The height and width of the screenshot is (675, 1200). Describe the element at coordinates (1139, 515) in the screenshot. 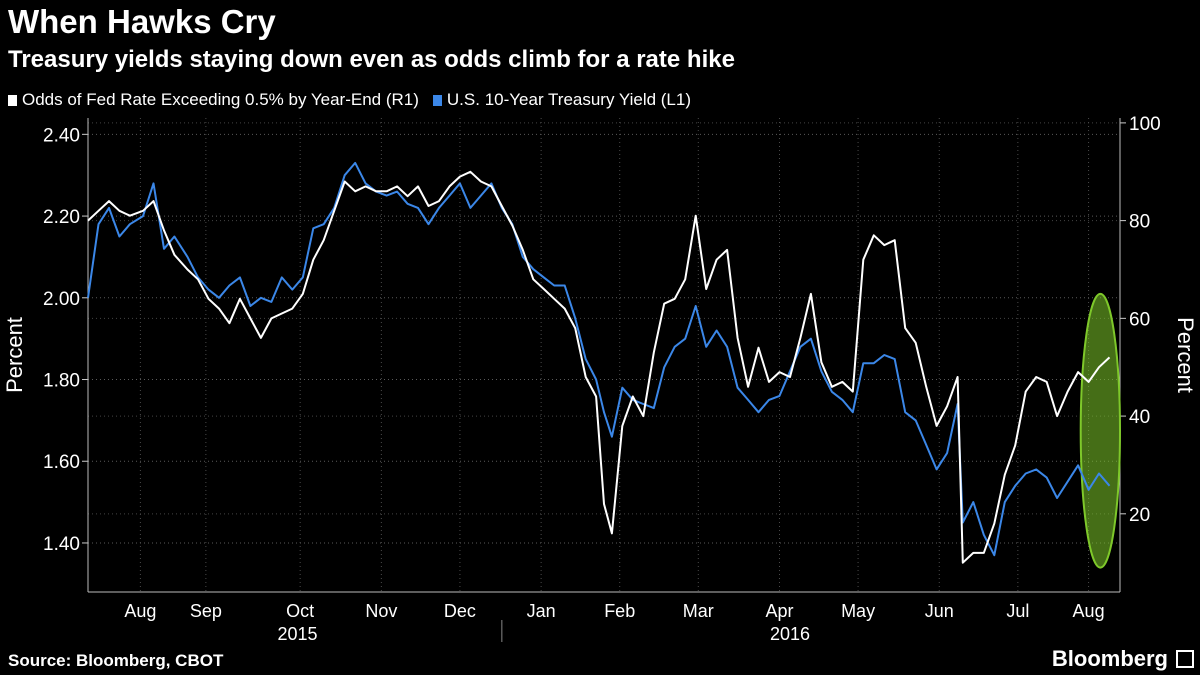

I see `right-axis-tick-label: 20` at that location.